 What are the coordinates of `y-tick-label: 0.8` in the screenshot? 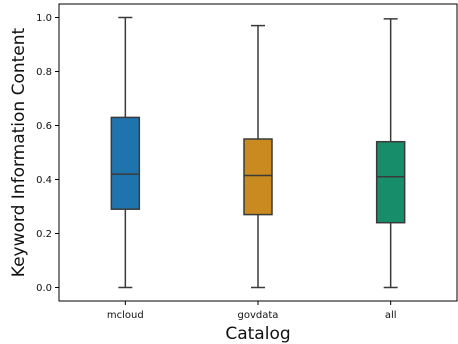 It's located at (44, 72).